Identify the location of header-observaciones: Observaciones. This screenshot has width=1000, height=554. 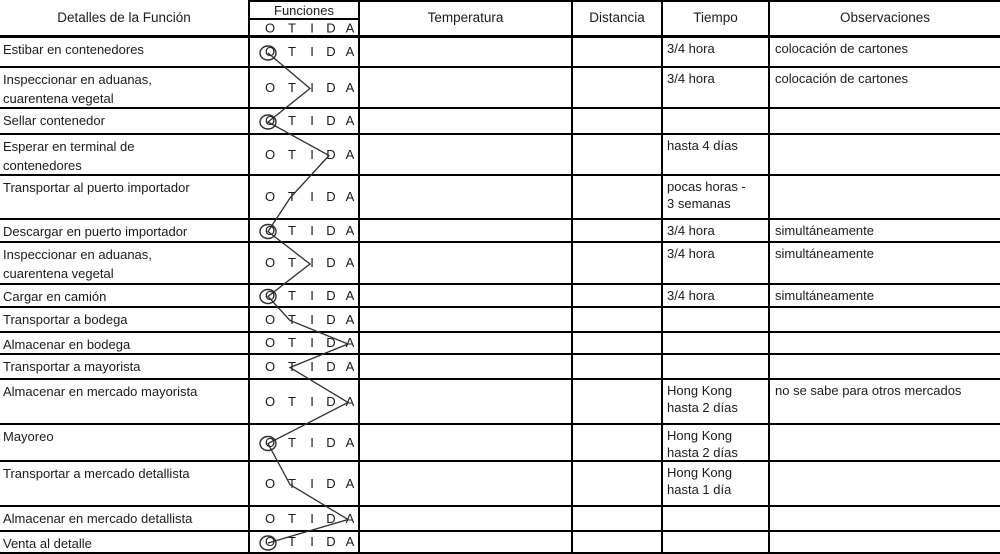
(884, 17).